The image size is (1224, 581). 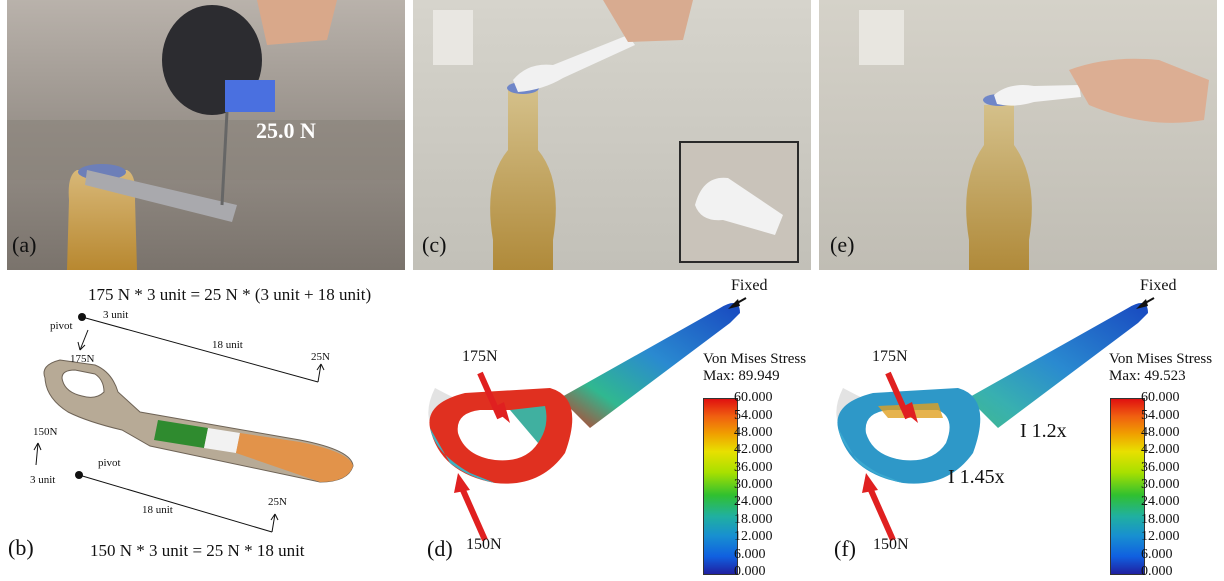 I want to click on legend-title-f: Von Mises Stress Max: 49.523, so click(x=1160, y=368).